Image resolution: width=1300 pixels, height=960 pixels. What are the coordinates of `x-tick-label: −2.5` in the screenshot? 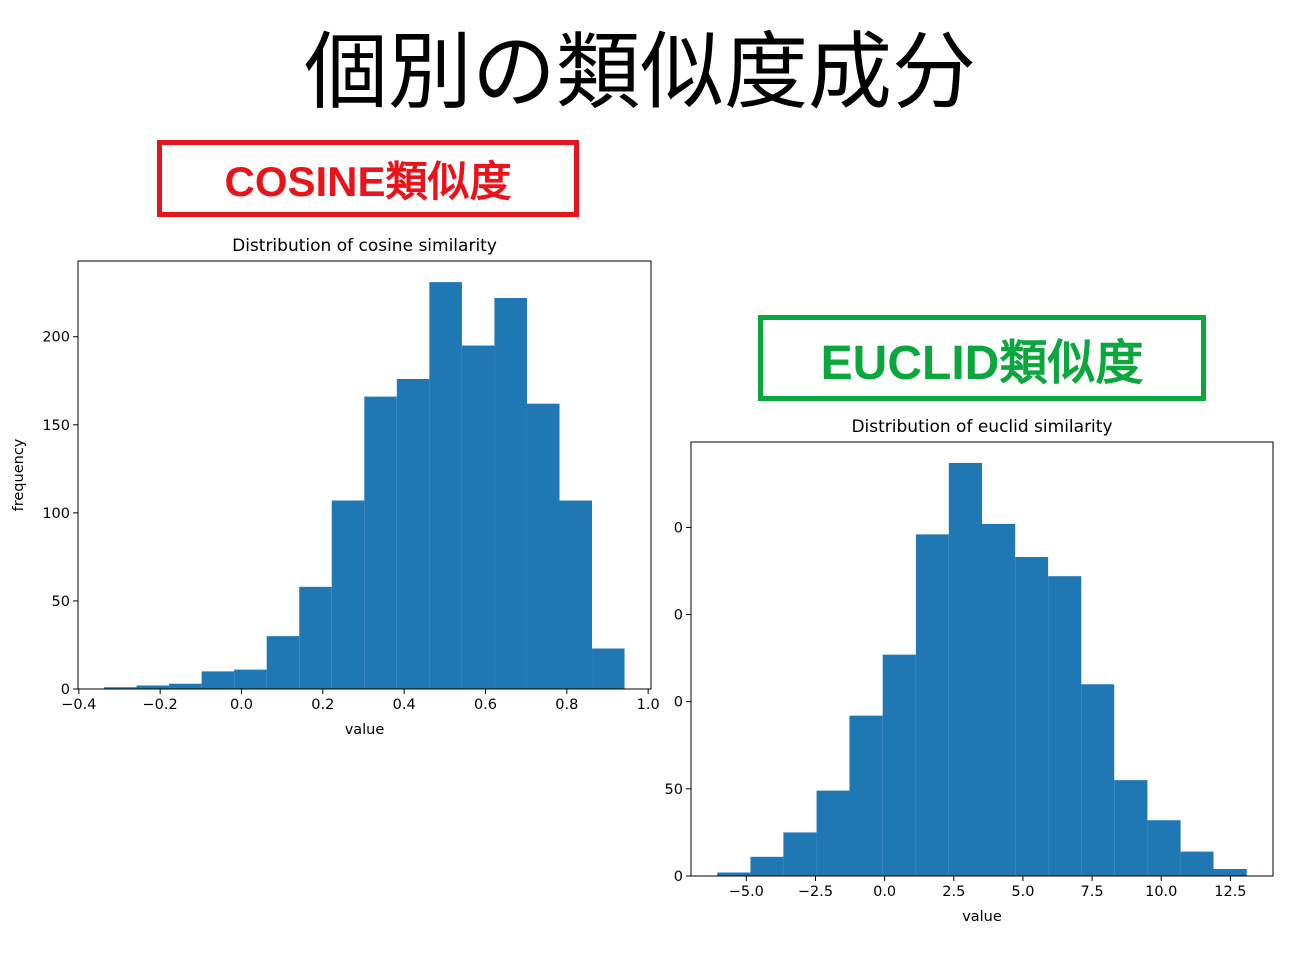 It's located at (815, 892).